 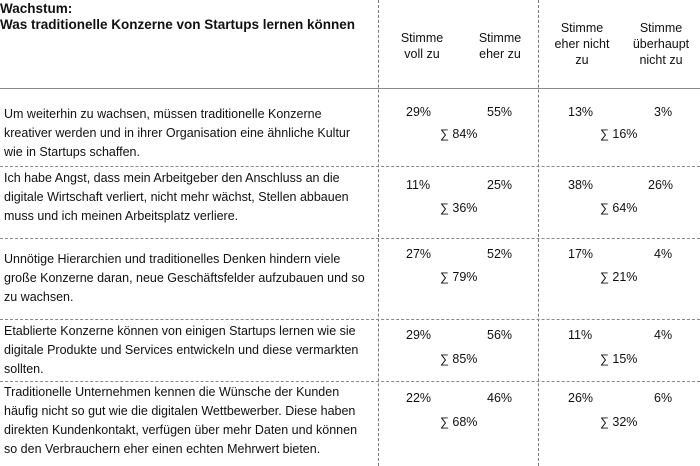 What do you see at coordinates (459, 277) in the screenshot?
I see `sum-agree: ∑ 79%` at bounding box center [459, 277].